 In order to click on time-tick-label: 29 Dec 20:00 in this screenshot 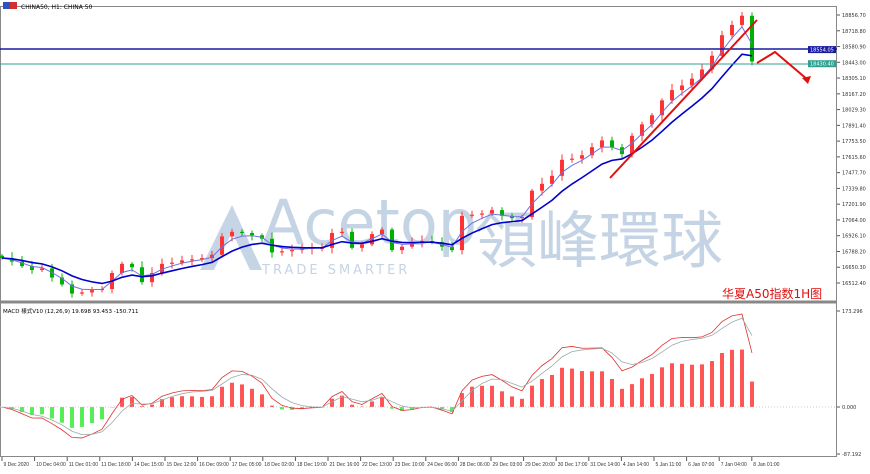, I will do `click(540, 465)`.